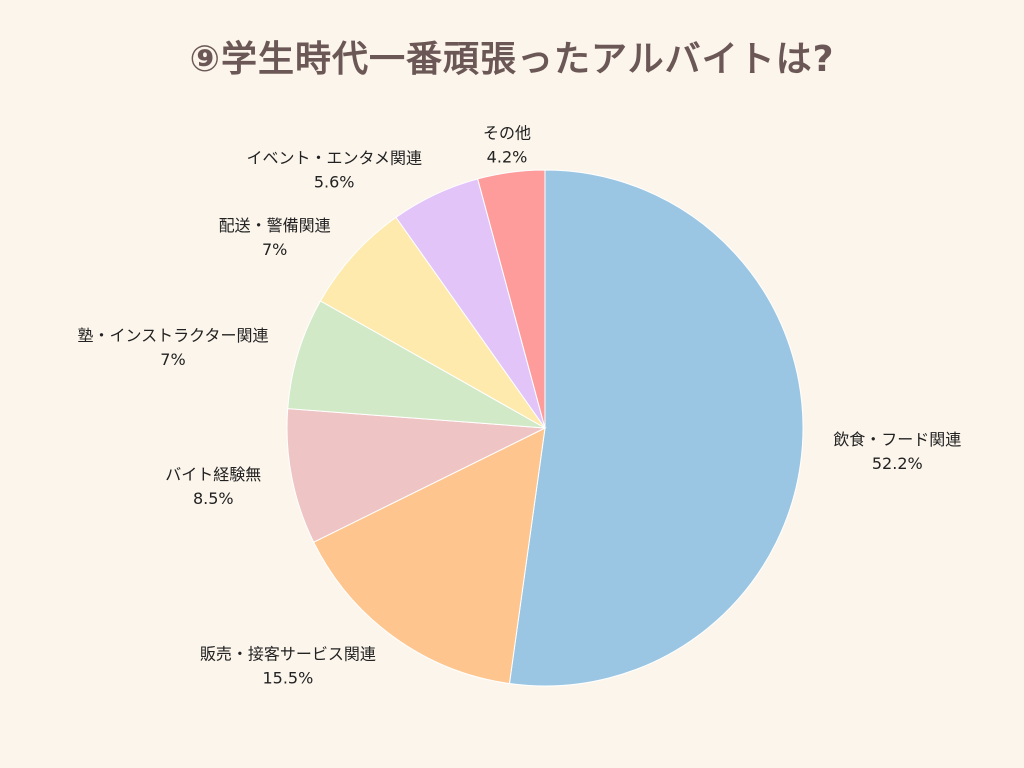  I want to click on slice-label: 販売・接客サービス関連, so click(288, 653).